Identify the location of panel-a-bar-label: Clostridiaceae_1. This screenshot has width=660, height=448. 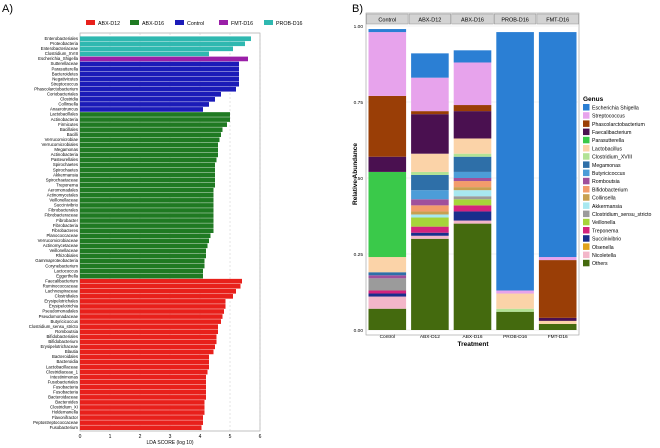
(62, 371).